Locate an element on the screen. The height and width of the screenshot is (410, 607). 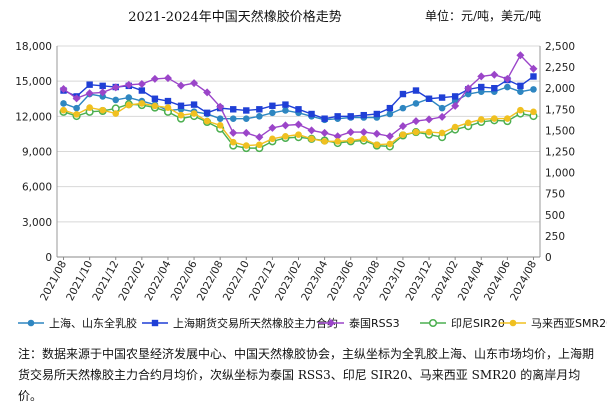
y-right-tick-label: 750 is located at coordinates (555, 195).